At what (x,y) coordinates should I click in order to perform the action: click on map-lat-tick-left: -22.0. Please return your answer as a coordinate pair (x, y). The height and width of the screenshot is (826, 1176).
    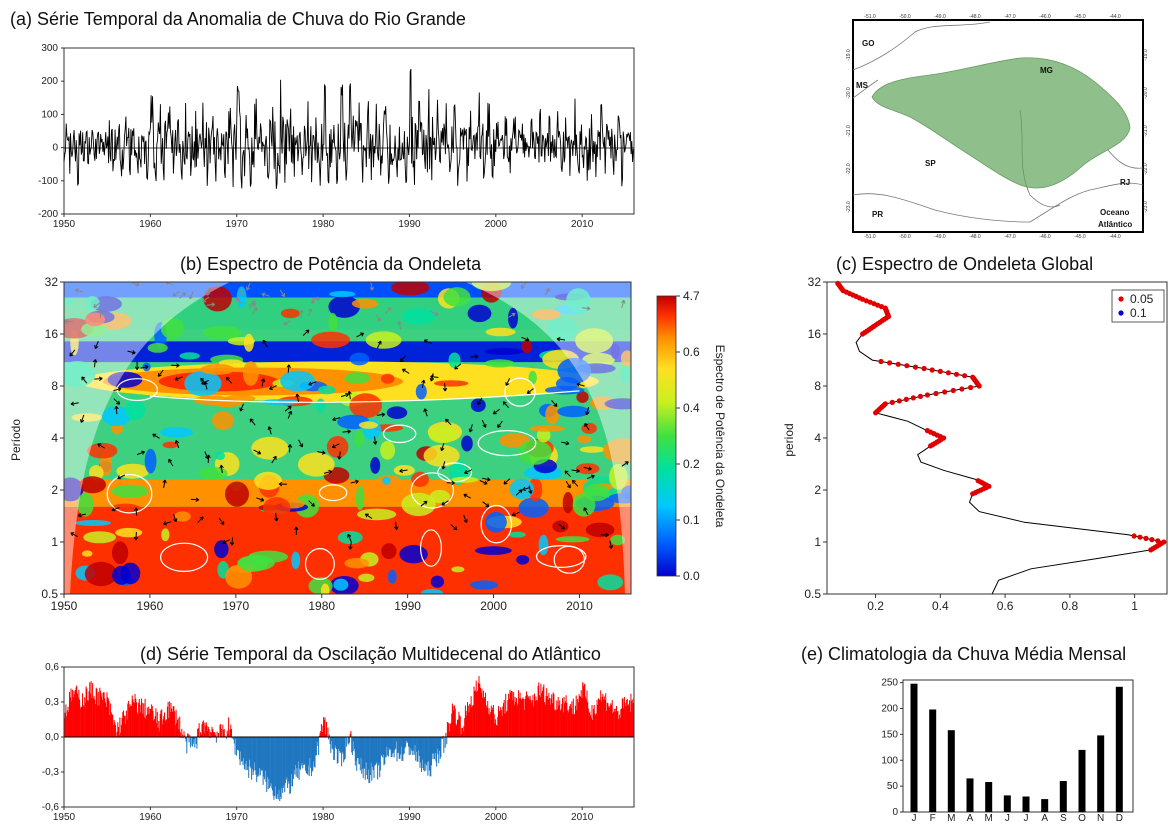
    Looking at the image, I should click on (849, 169).